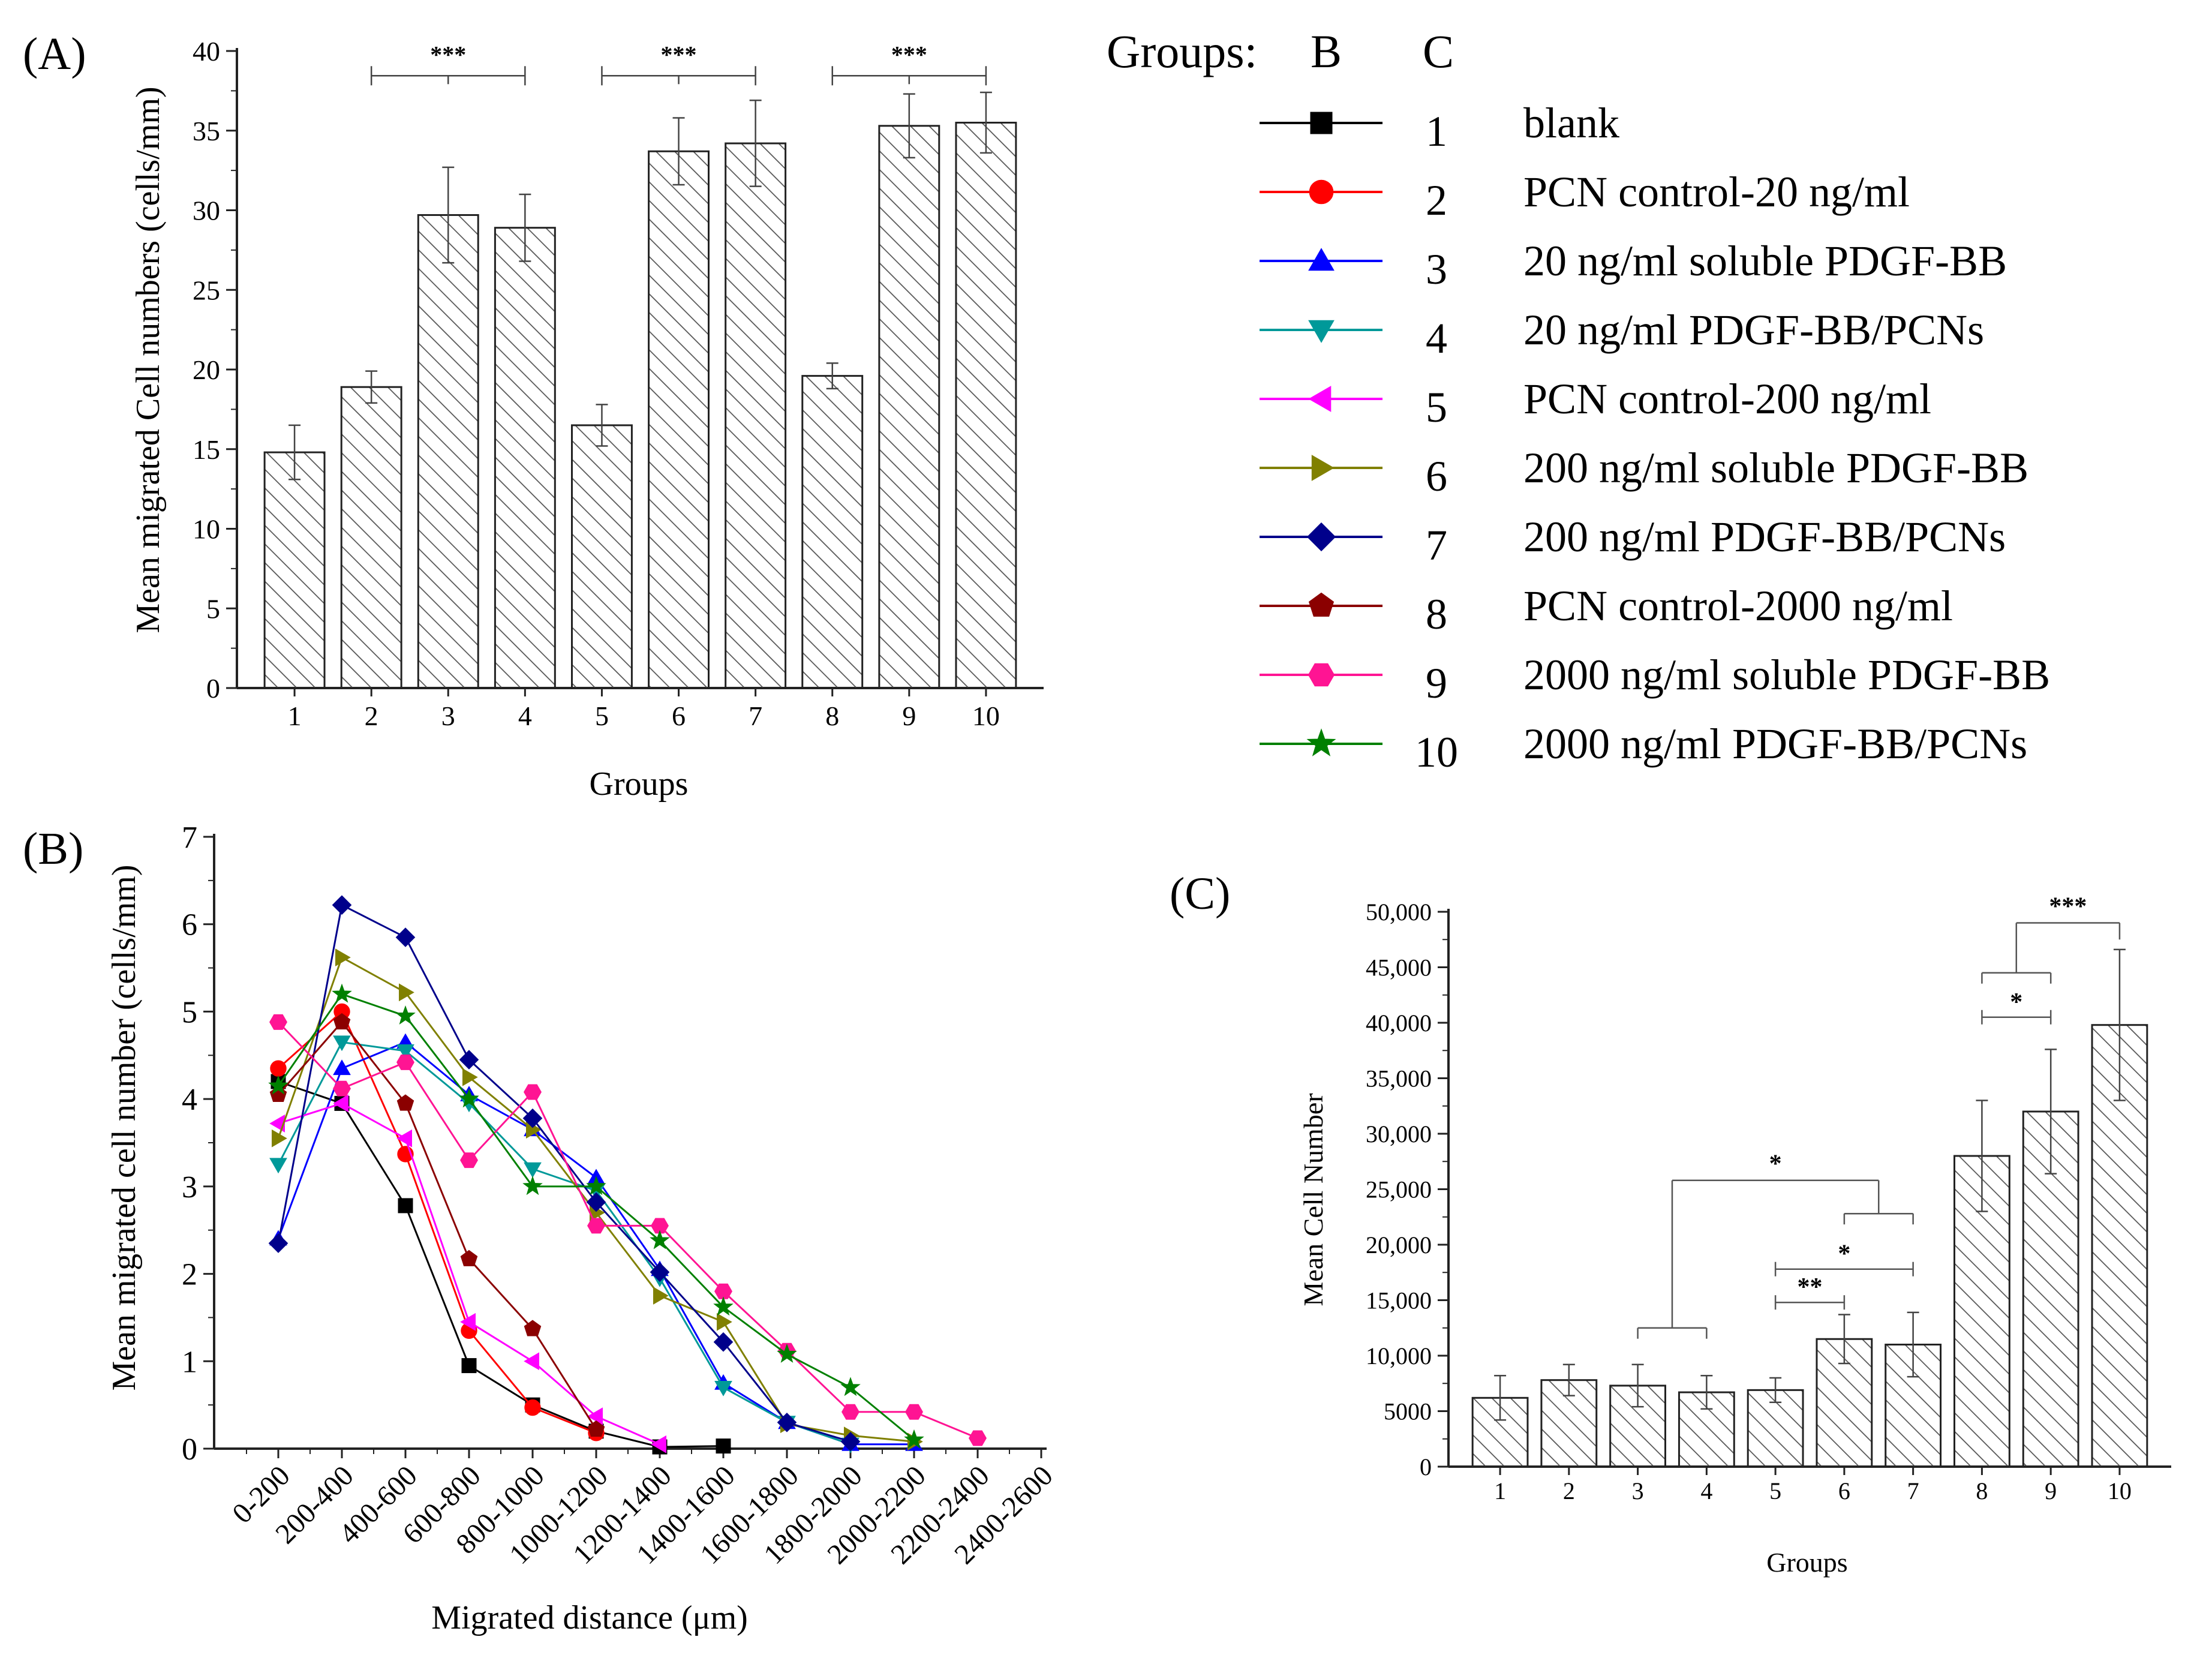  Describe the element at coordinates (1182, 51) in the screenshot. I see `legend-title: Groups:` at that location.